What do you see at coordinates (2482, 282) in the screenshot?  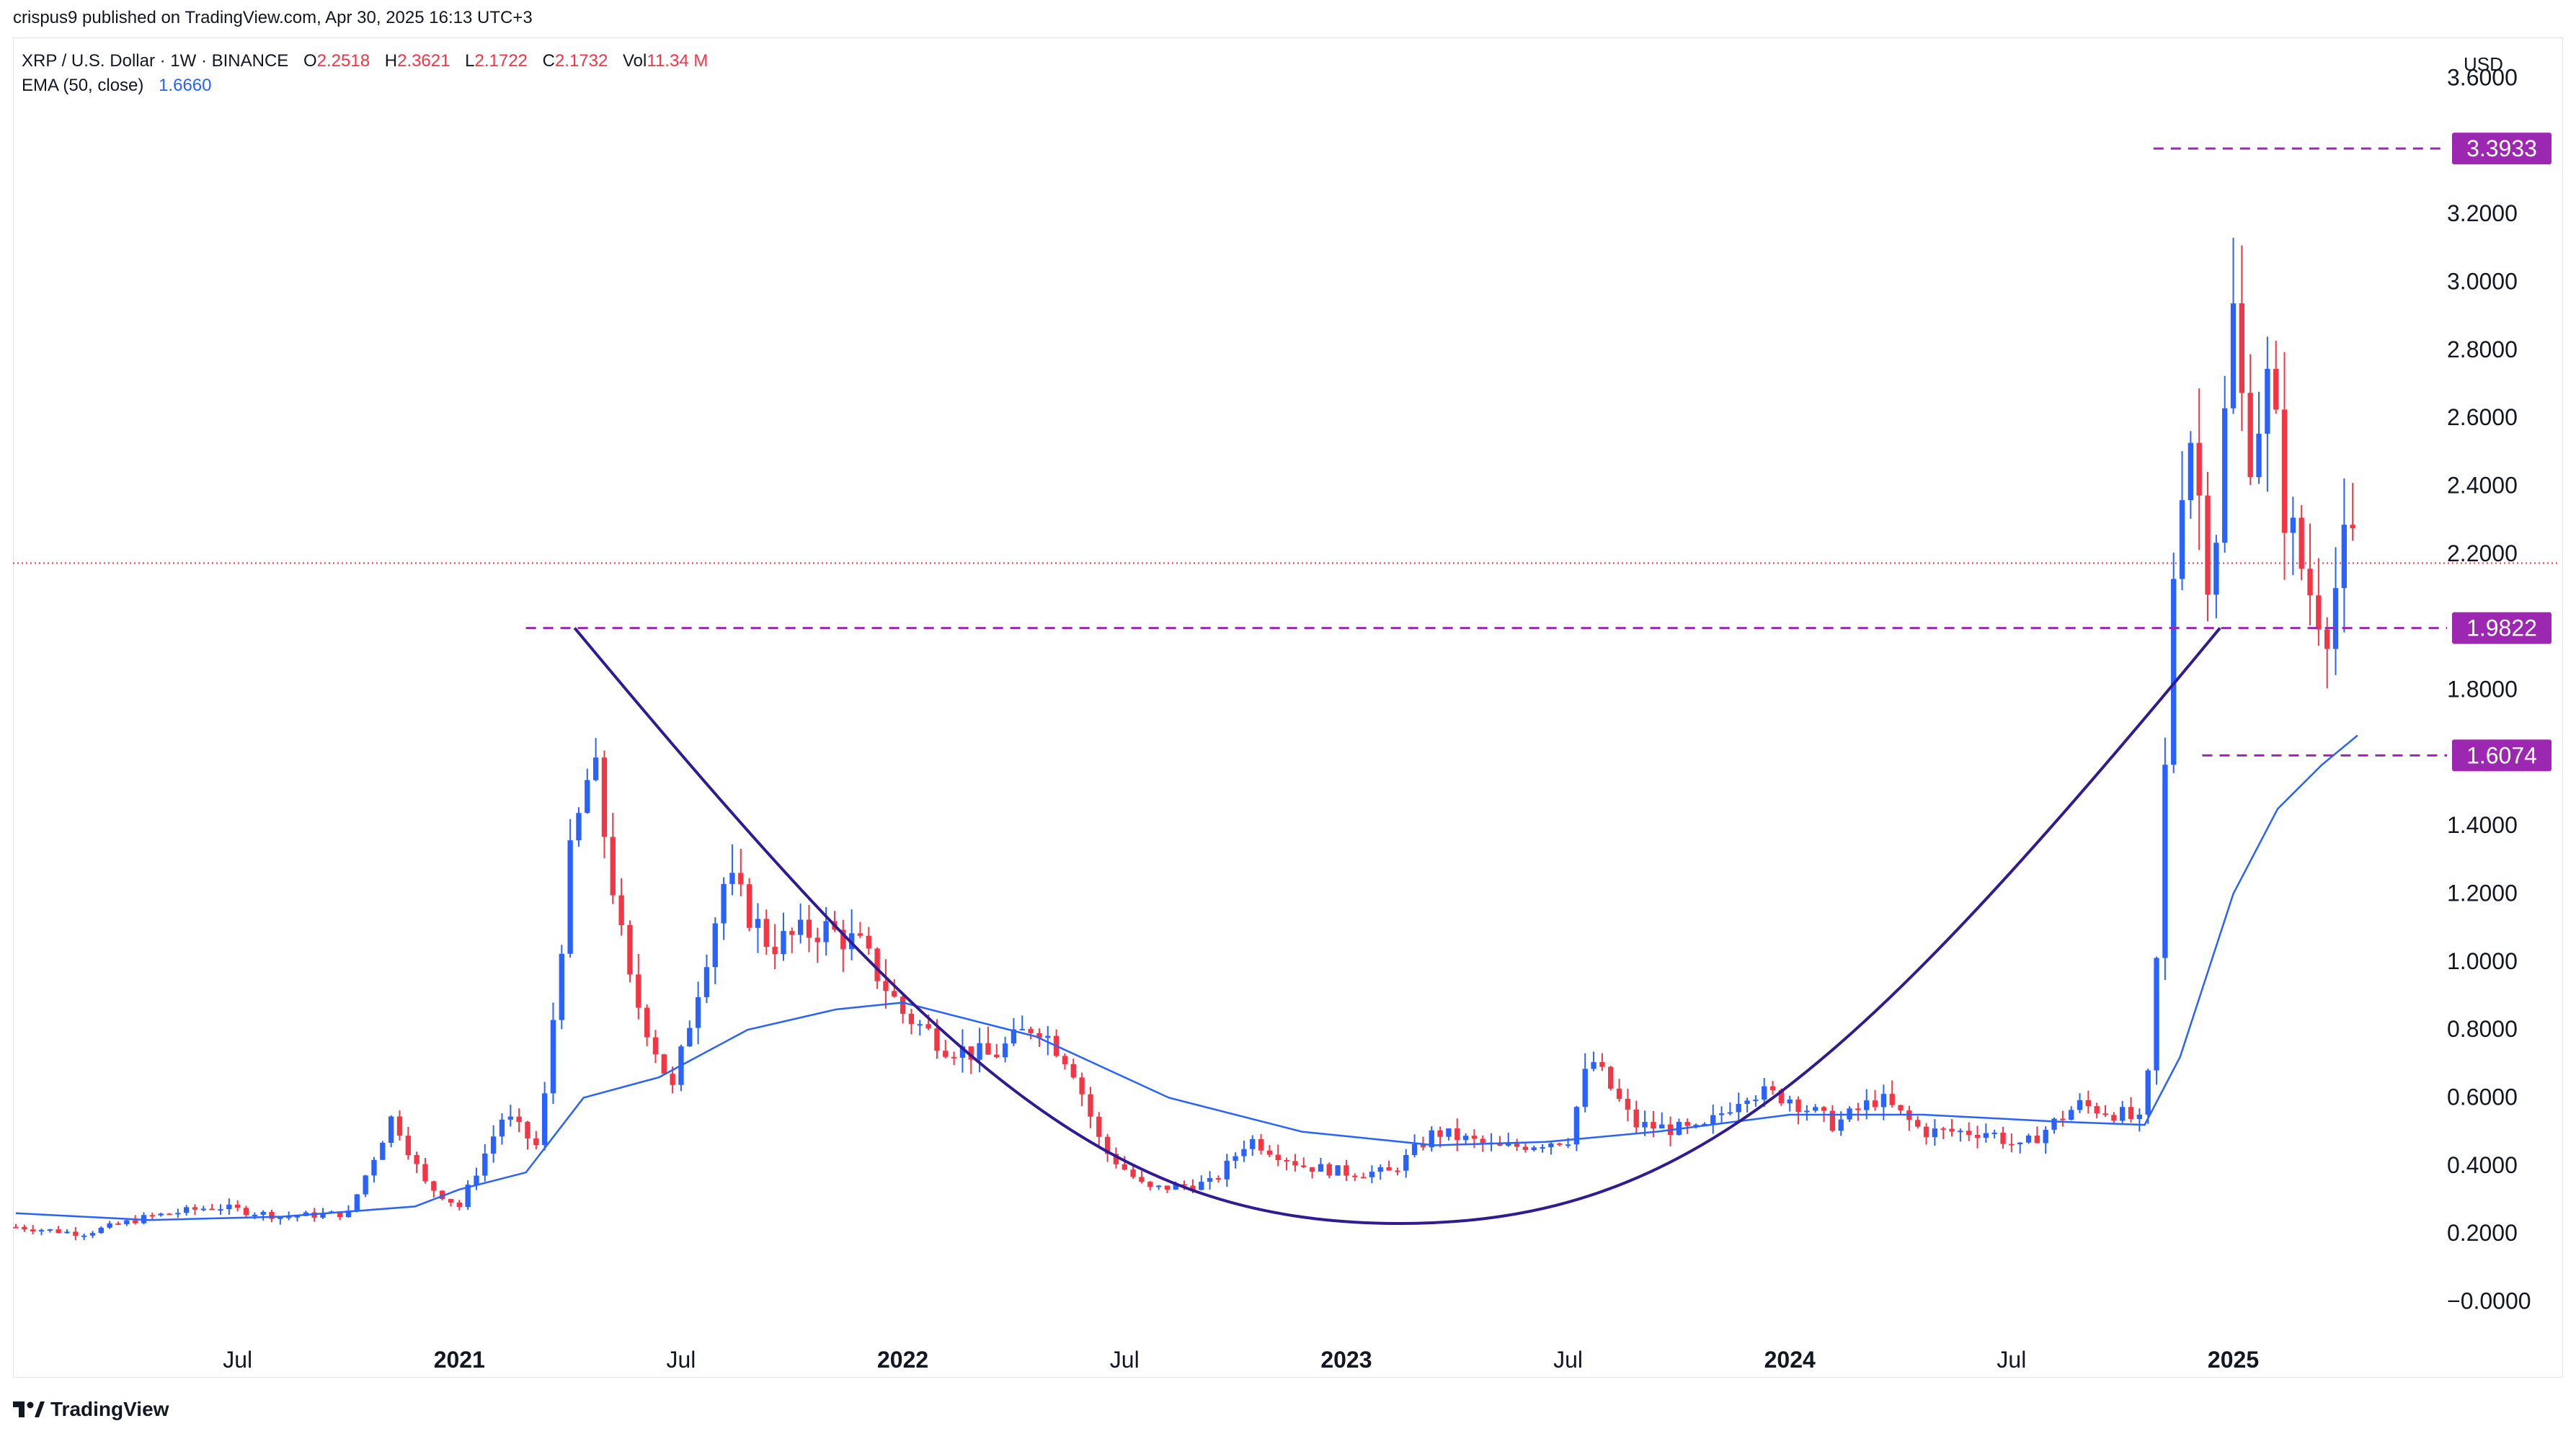 I see `y-tick-label: 3.0000` at bounding box center [2482, 282].